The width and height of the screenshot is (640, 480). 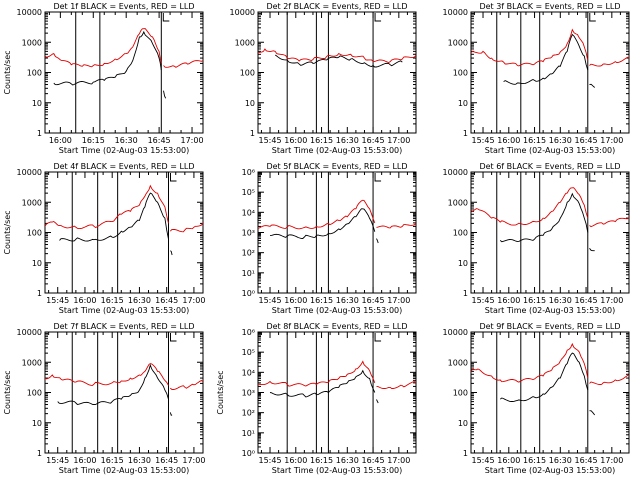 I want to click on panel-title: Det 2f BLACK = Events, RED = LLD, so click(x=336, y=6).